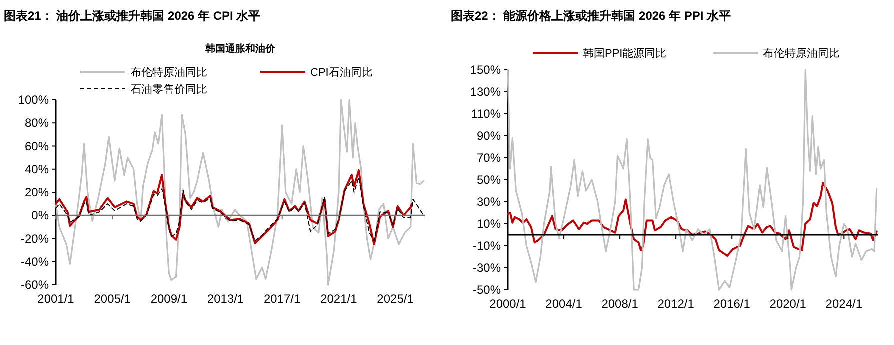 Image resolution: width=894 pixels, height=345 pixels. Describe the element at coordinates (41, 215) in the screenshot. I see `y-tick-label: 0%` at that location.